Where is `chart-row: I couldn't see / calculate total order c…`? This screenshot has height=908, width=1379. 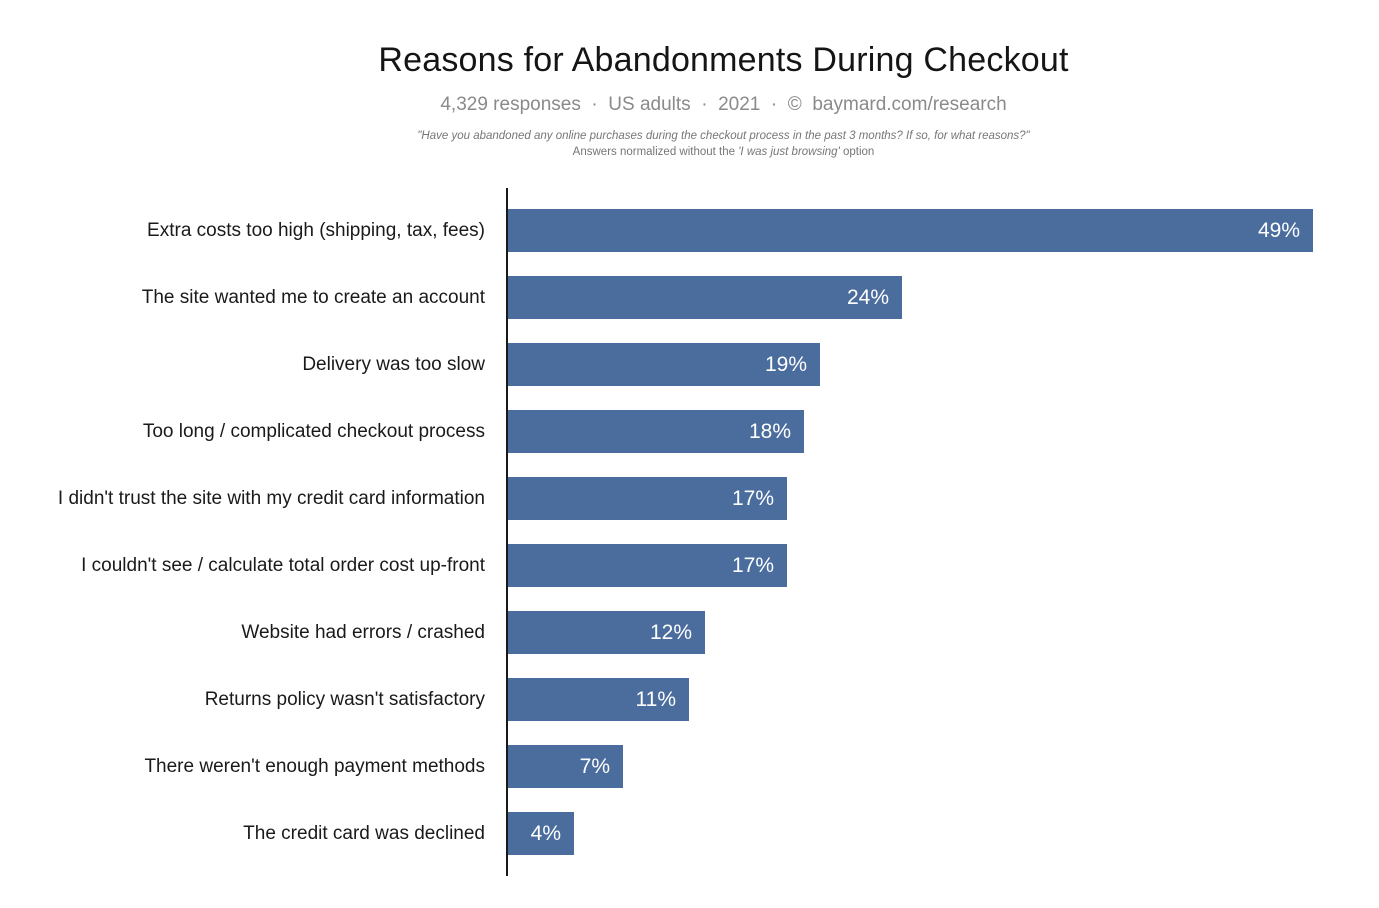 chart-row: I couldn't see / calculate total order c… is located at coordinates (689, 565).